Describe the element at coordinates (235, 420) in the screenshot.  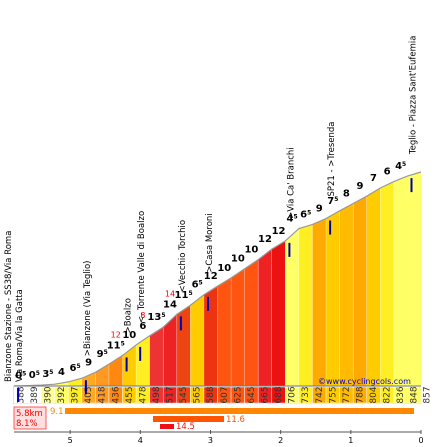
I see `summary-bar-value: 11.6` at that location.